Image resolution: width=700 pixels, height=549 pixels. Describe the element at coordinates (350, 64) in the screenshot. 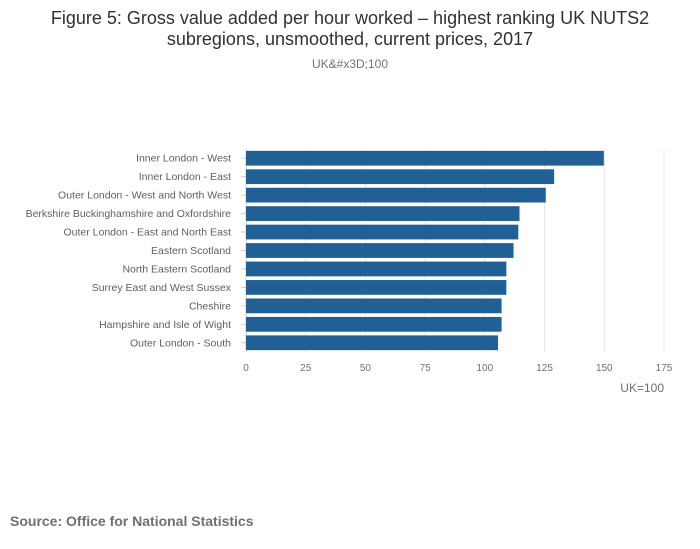

I see `chart-subtitle: UK&#x3D;100` at that location.